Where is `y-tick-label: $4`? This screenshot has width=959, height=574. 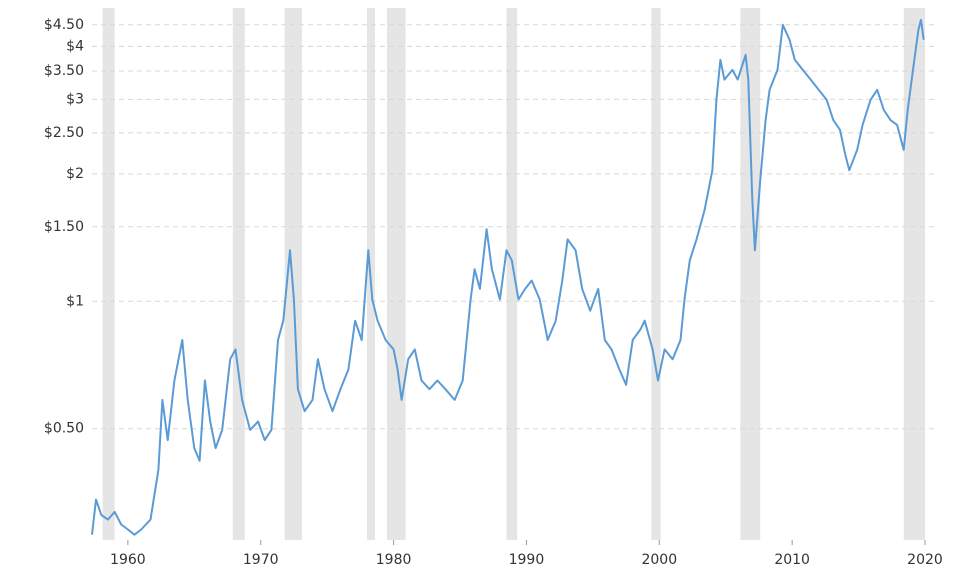
y-tick-label: $4 is located at coordinates (75, 46).